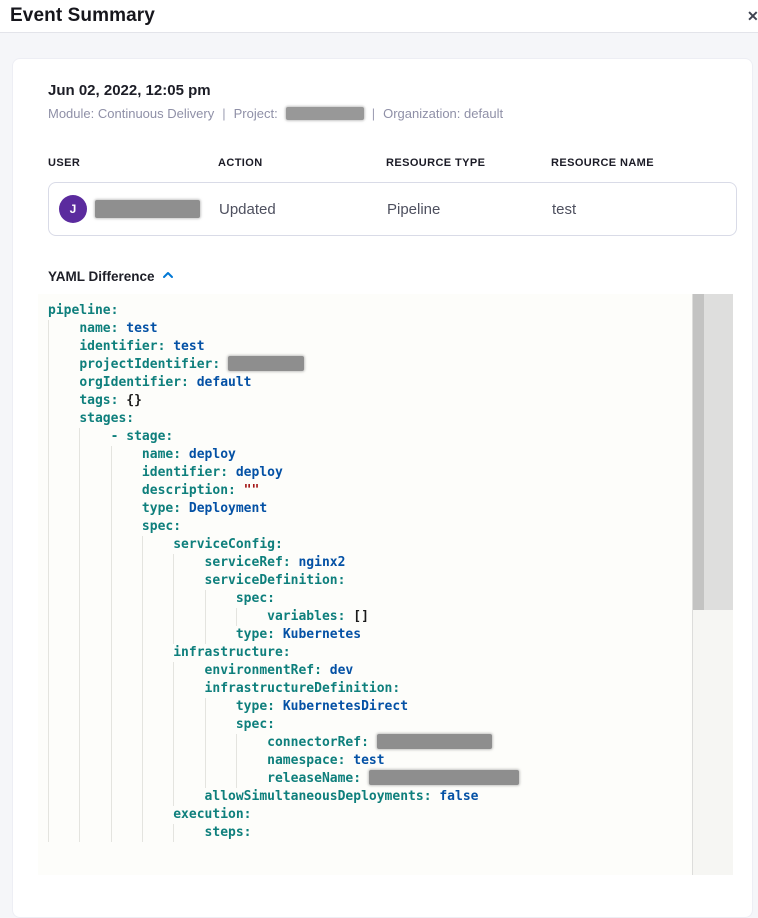 Image resolution: width=758 pixels, height=918 pixels. I want to click on yaml-key: spec:, so click(255, 724).